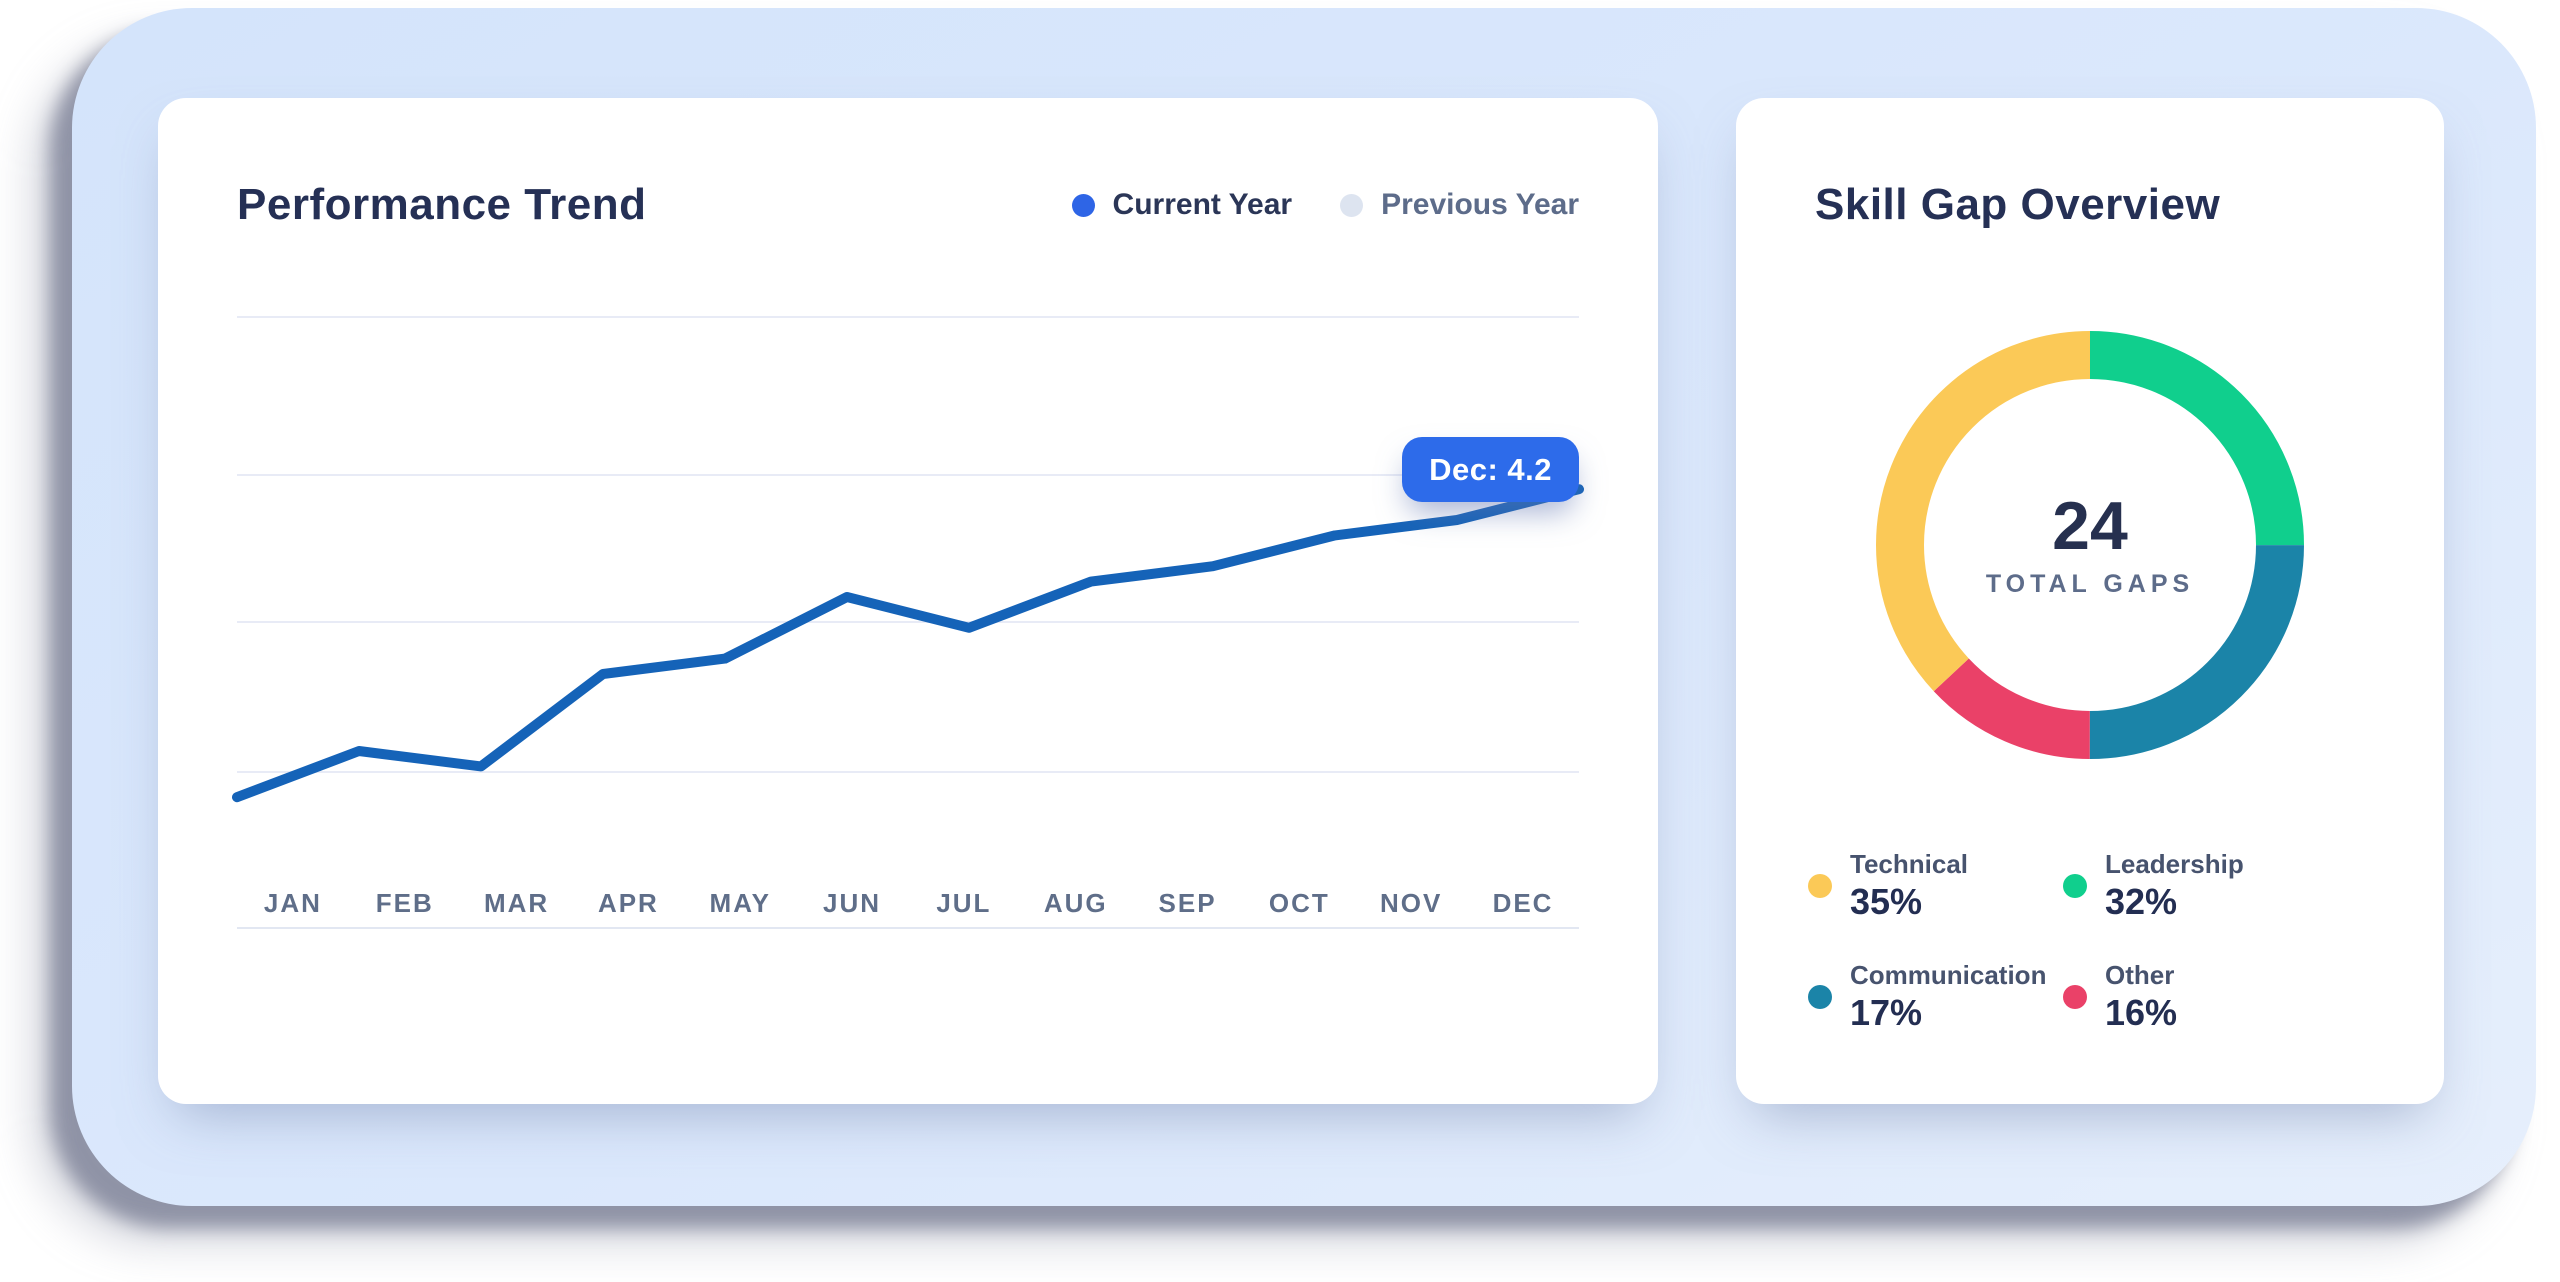 This screenshot has height=1282, width=2560. Describe the element at coordinates (1886, 901) in the screenshot. I see `skill-percentage: 35%` at that location.